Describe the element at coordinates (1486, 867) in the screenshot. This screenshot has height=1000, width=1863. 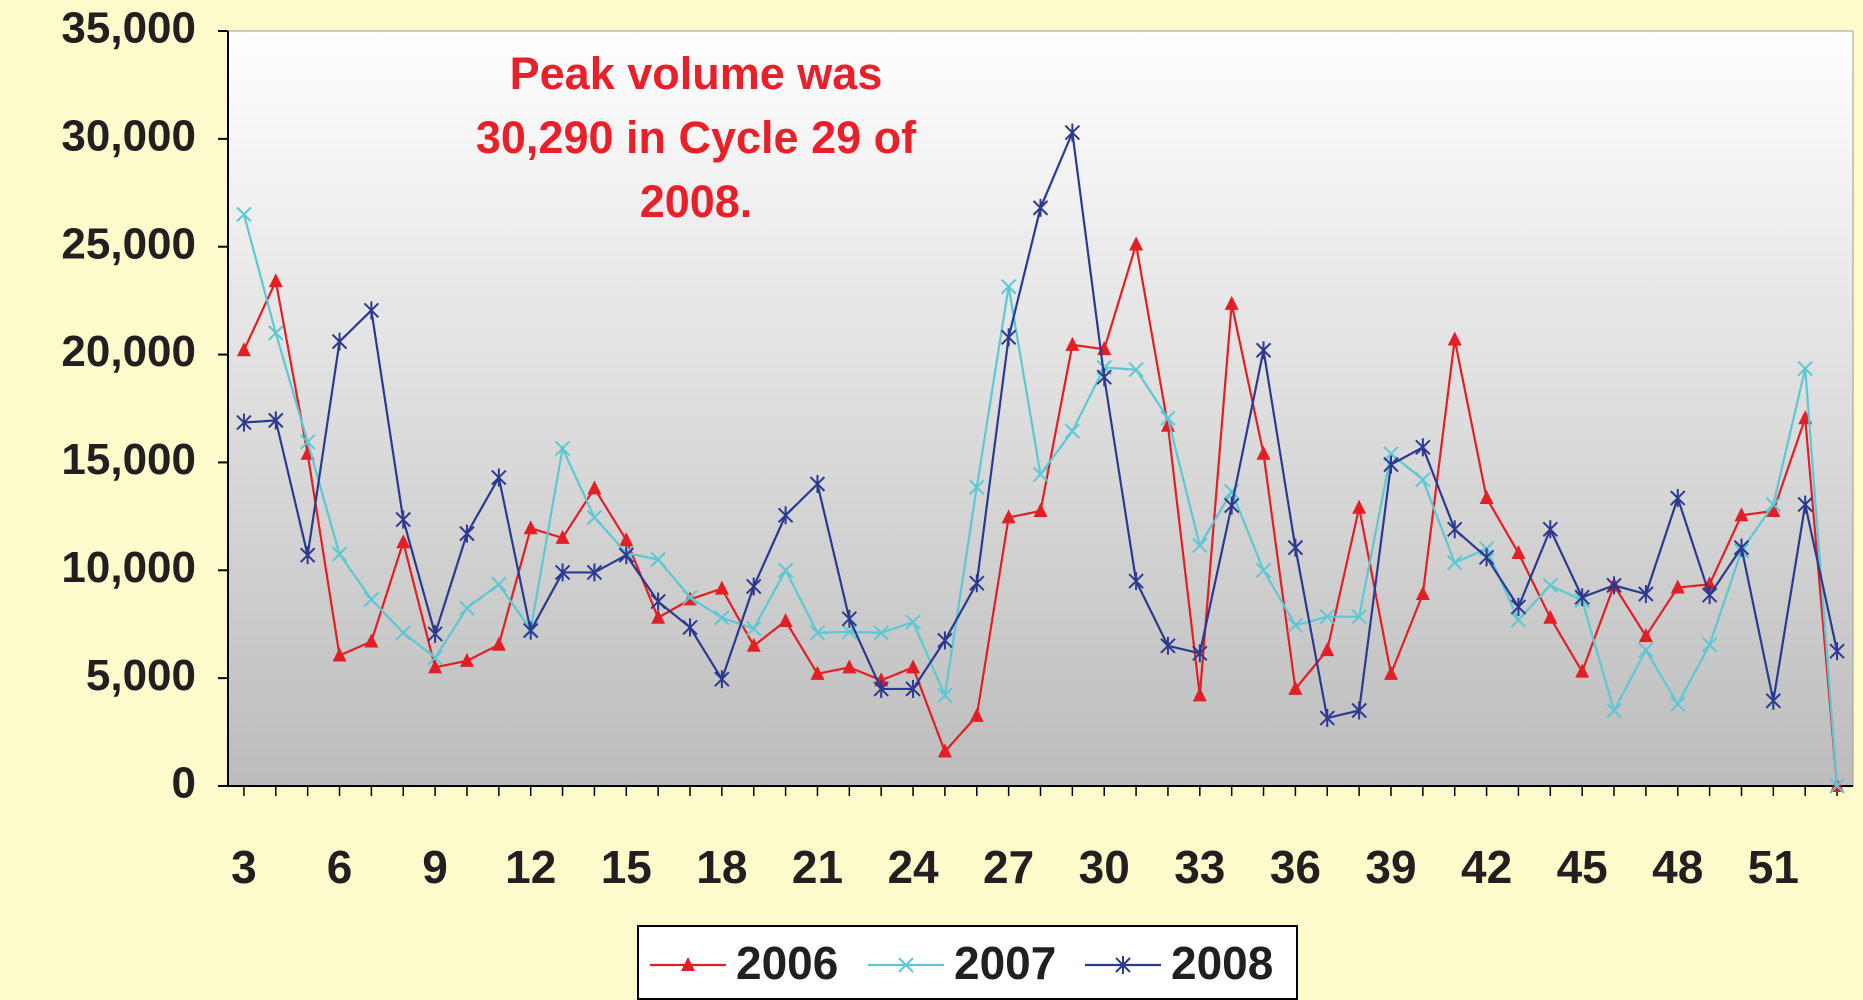
I see `x-tick-label: 42` at that location.